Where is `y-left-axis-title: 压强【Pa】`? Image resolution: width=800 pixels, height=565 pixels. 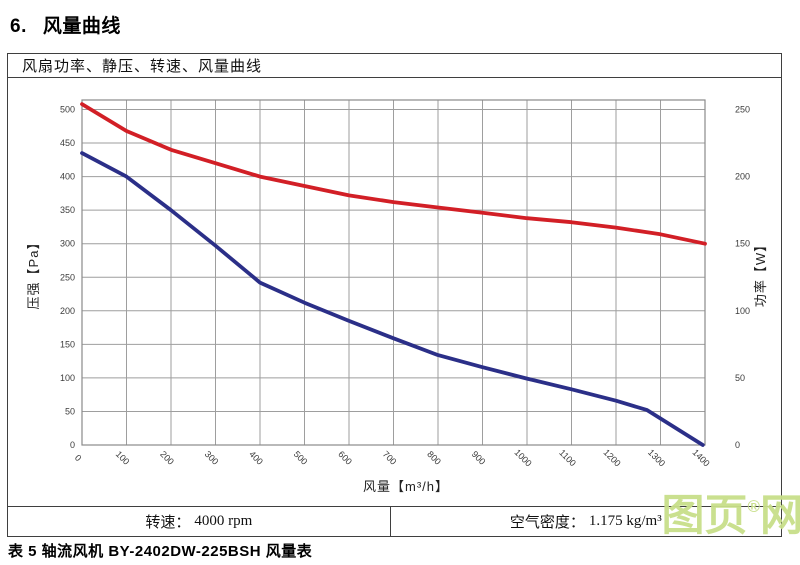
y-left-axis-title: 压强【Pa】 is located at coordinates (33, 273).